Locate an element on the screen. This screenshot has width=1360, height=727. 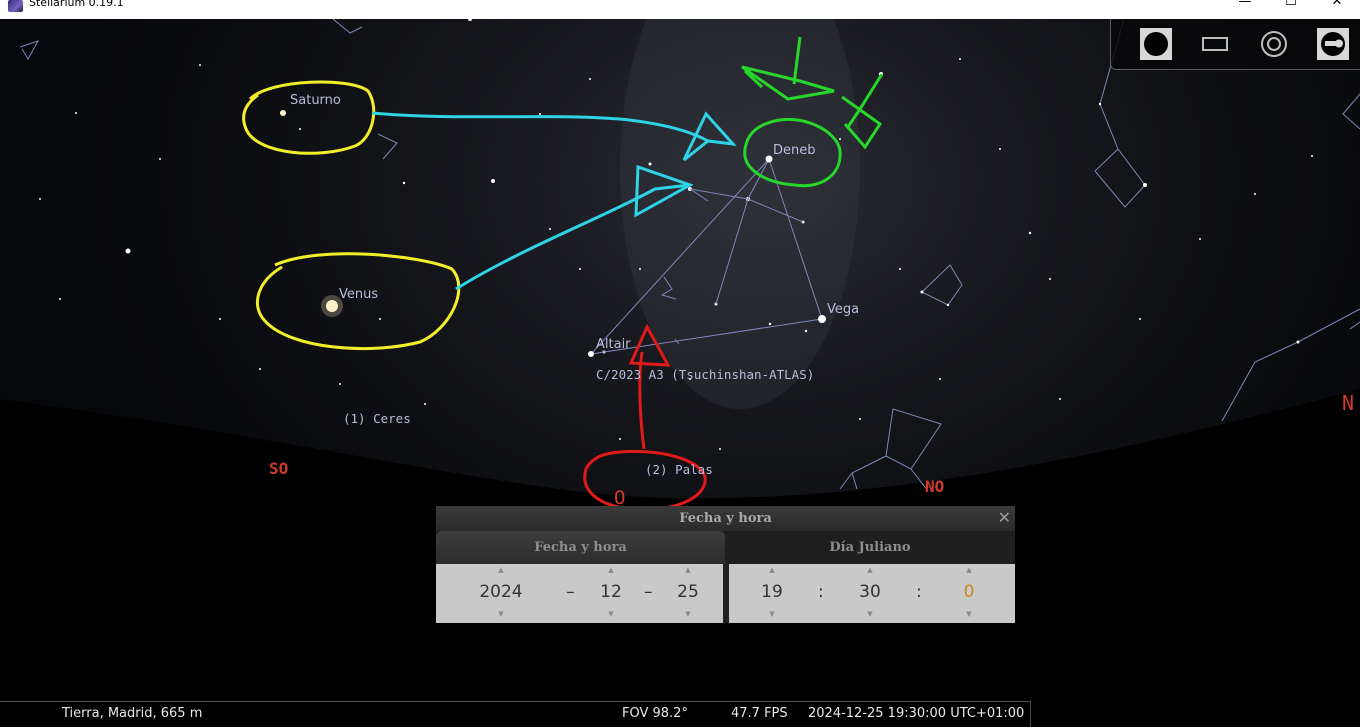
minute-up-arrow-icon: ▲ is located at coordinates (870, 570).